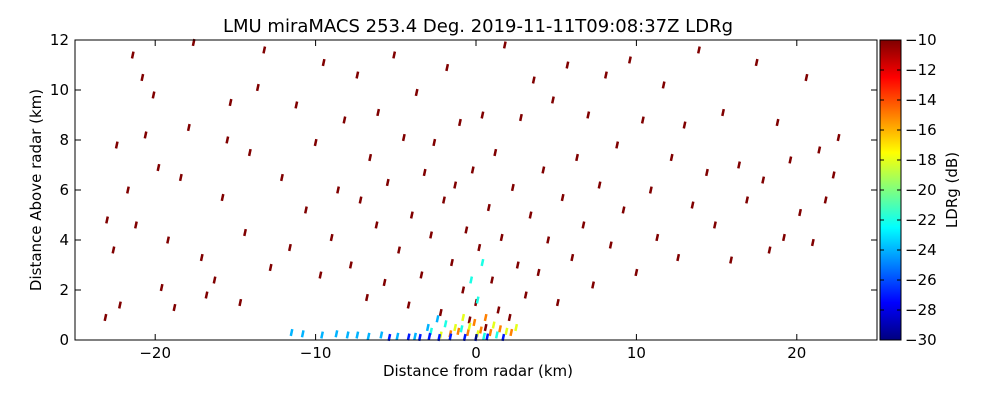 This screenshot has height=400, width=1000. What do you see at coordinates (921, 220) in the screenshot?
I see `colorbar-tick-label: −22` at bounding box center [921, 220].